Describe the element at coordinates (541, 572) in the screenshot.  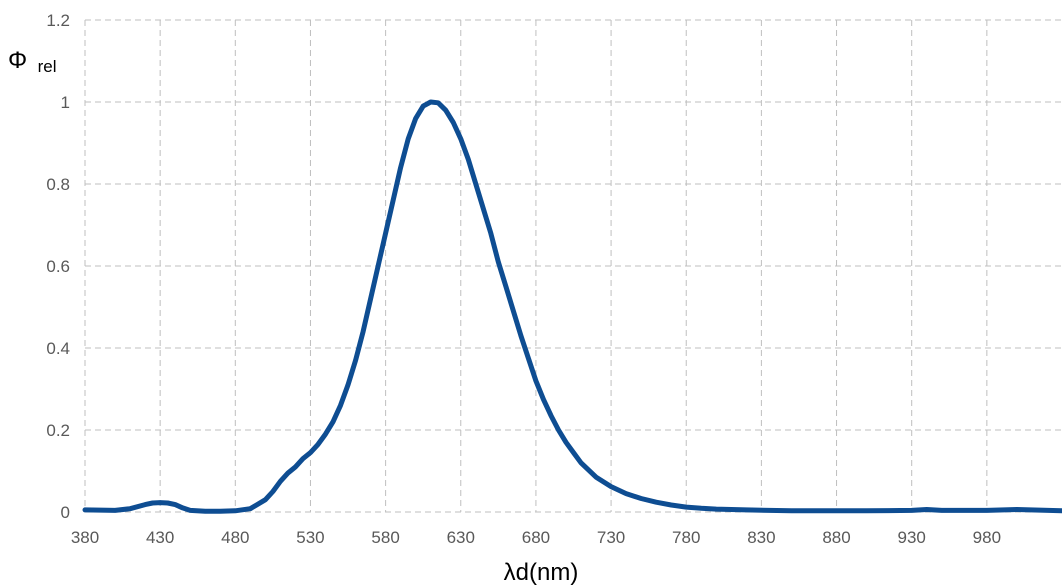
I see `x-axis-title: λd(nm)` at that location.